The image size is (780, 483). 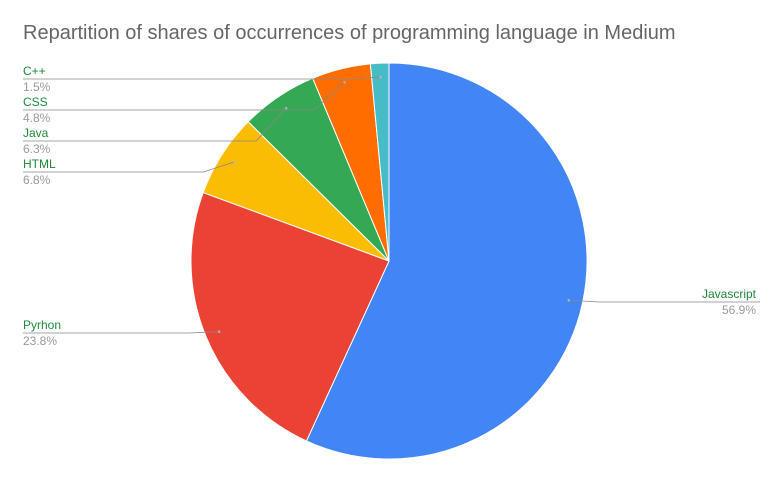 I want to click on slice-label-c: C++, so click(x=34, y=71).